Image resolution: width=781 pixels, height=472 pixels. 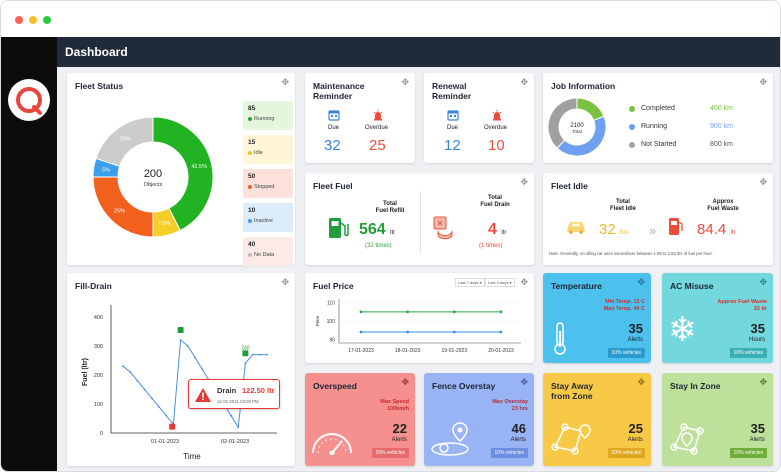 What do you see at coordinates (252, 244) in the screenshot?
I see `status-count: 40` at bounding box center [252, 244].